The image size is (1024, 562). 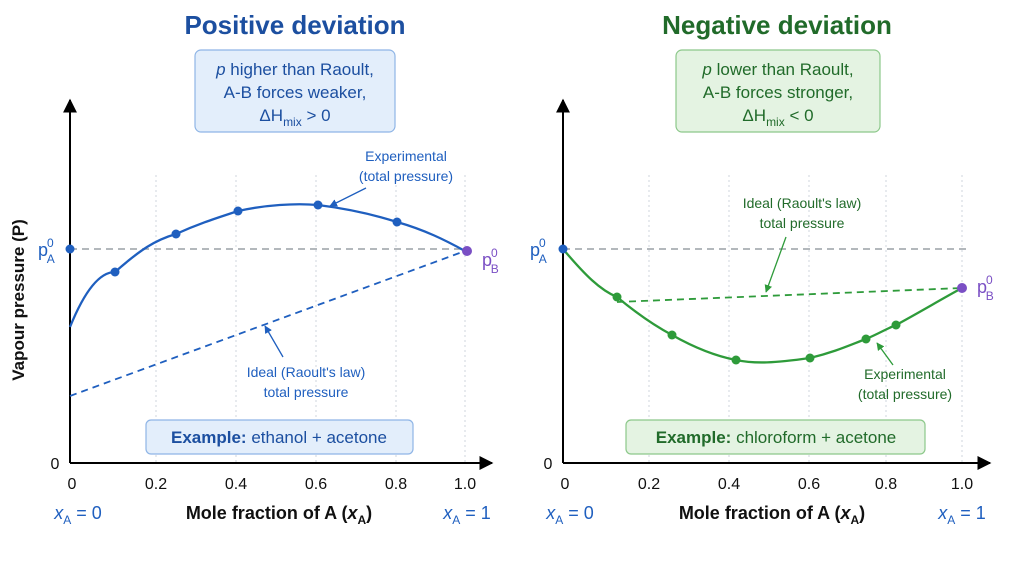 I want to click on negative-info-line-2: A-B forces stronger,, so click(x=778, y=92).